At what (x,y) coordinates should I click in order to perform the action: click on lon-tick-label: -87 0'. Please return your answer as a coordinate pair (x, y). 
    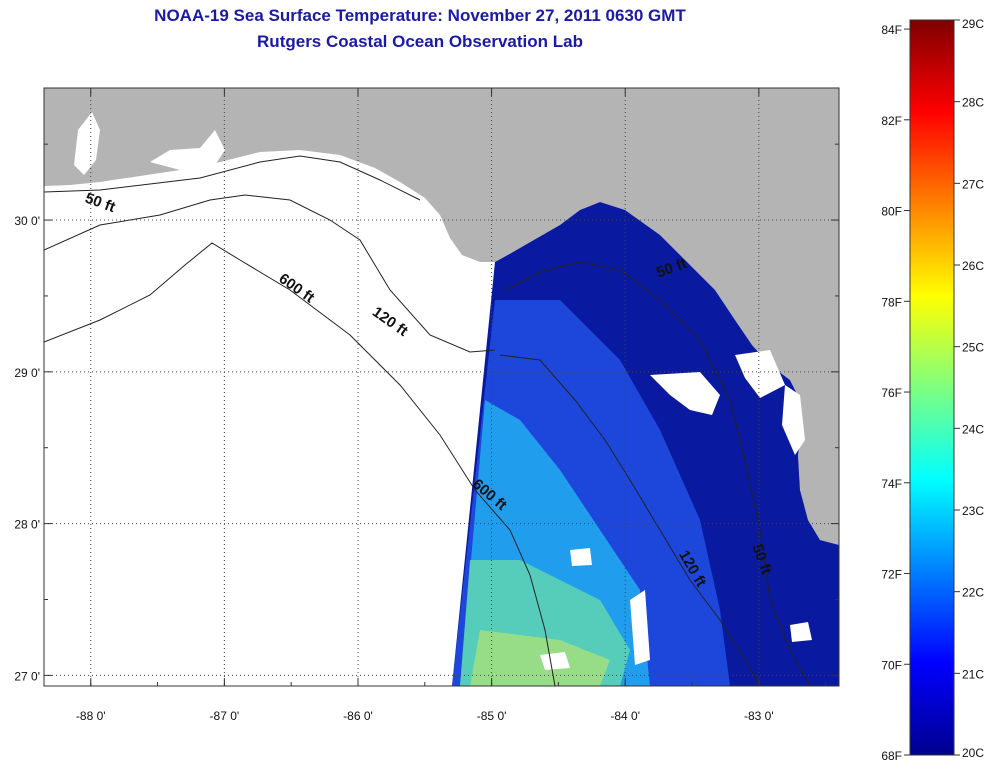
    Looking at the image, I should click on (225, 716).